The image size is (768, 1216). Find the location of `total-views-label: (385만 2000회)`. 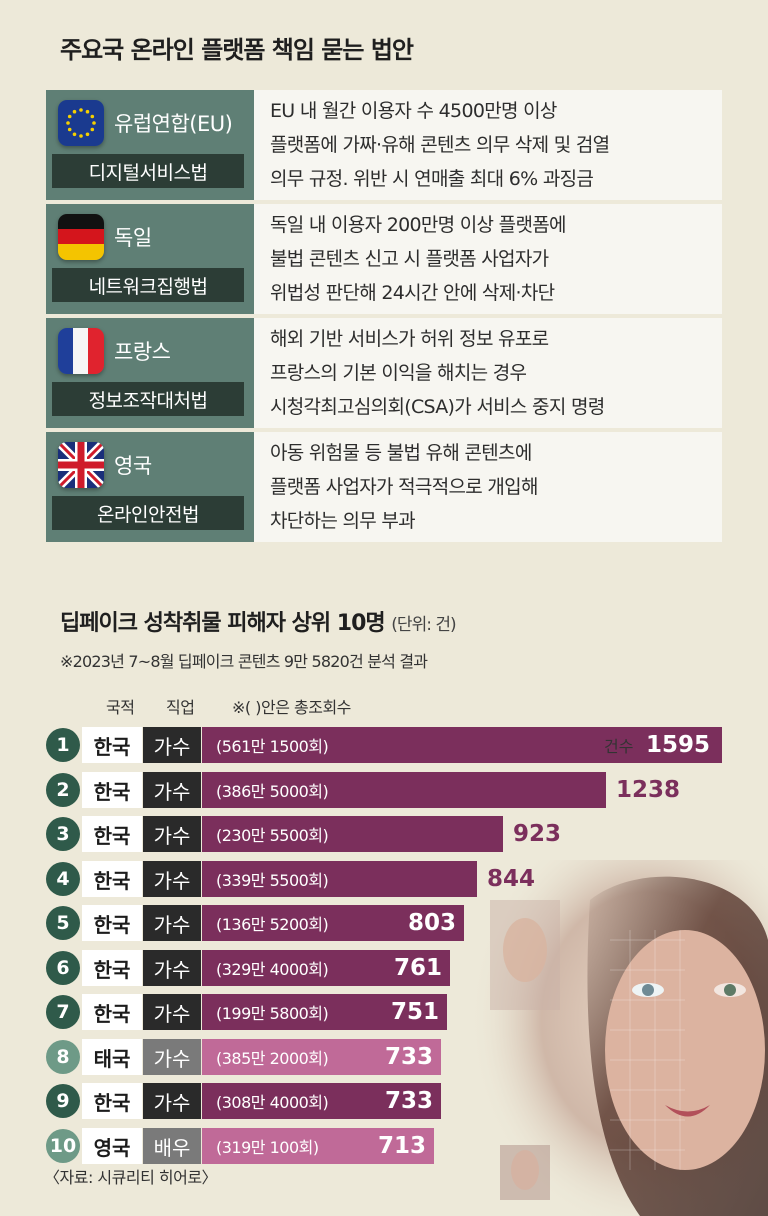

total-views-label: (385만 2000회) is located at coordinates (272, 1058).